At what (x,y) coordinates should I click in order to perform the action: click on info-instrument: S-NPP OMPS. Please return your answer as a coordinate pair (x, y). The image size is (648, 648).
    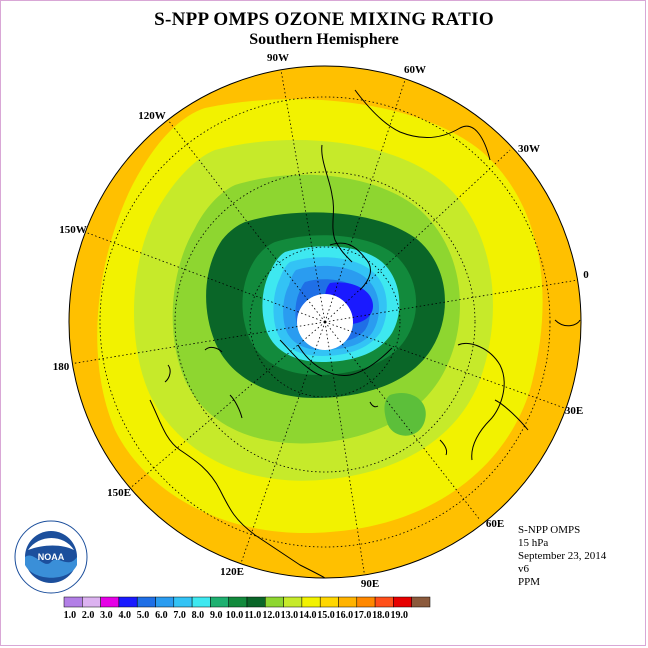
    Looking at the image, I should click on (549, 530).